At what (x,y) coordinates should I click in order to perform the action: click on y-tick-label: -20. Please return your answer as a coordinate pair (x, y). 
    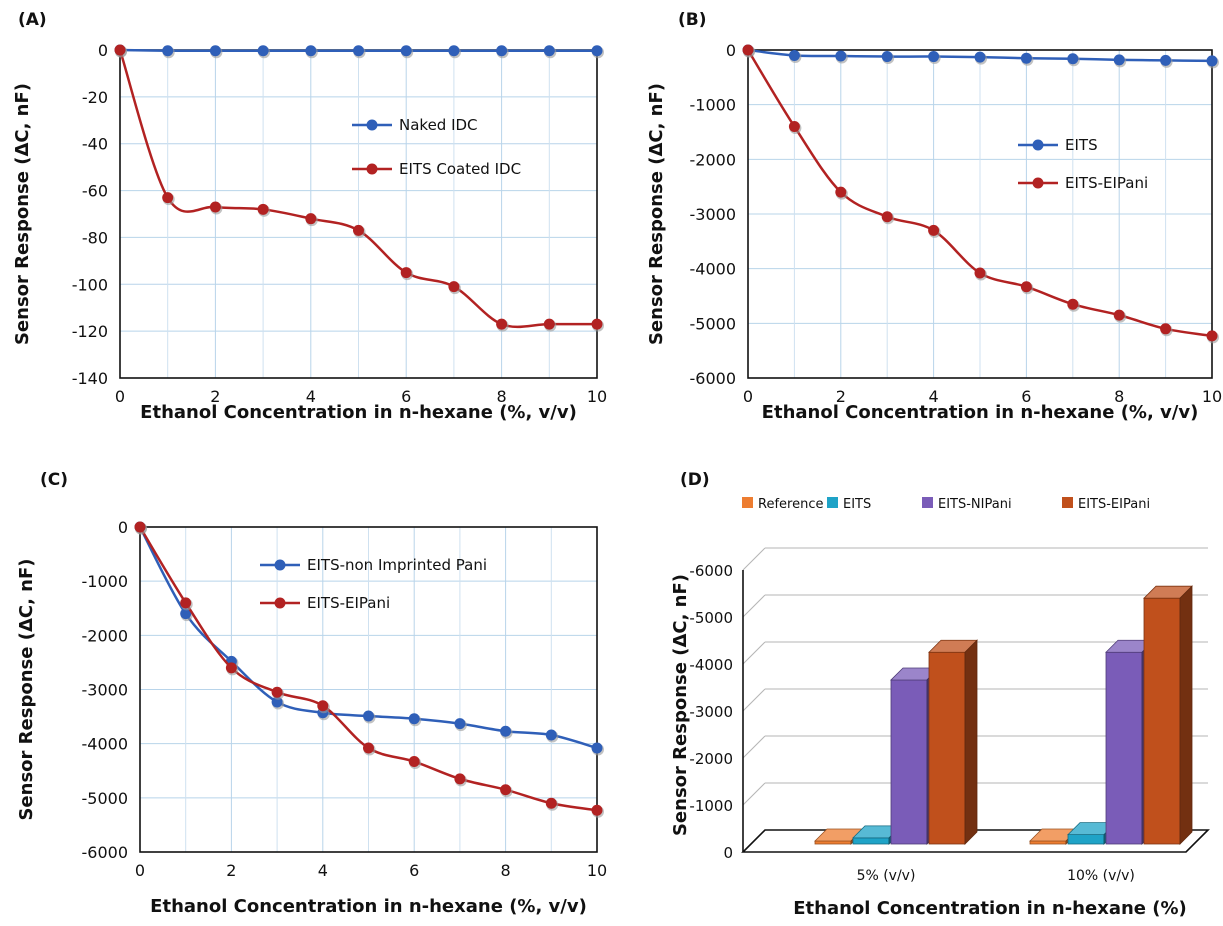
    Looking at the image, I should click on (95, 97).